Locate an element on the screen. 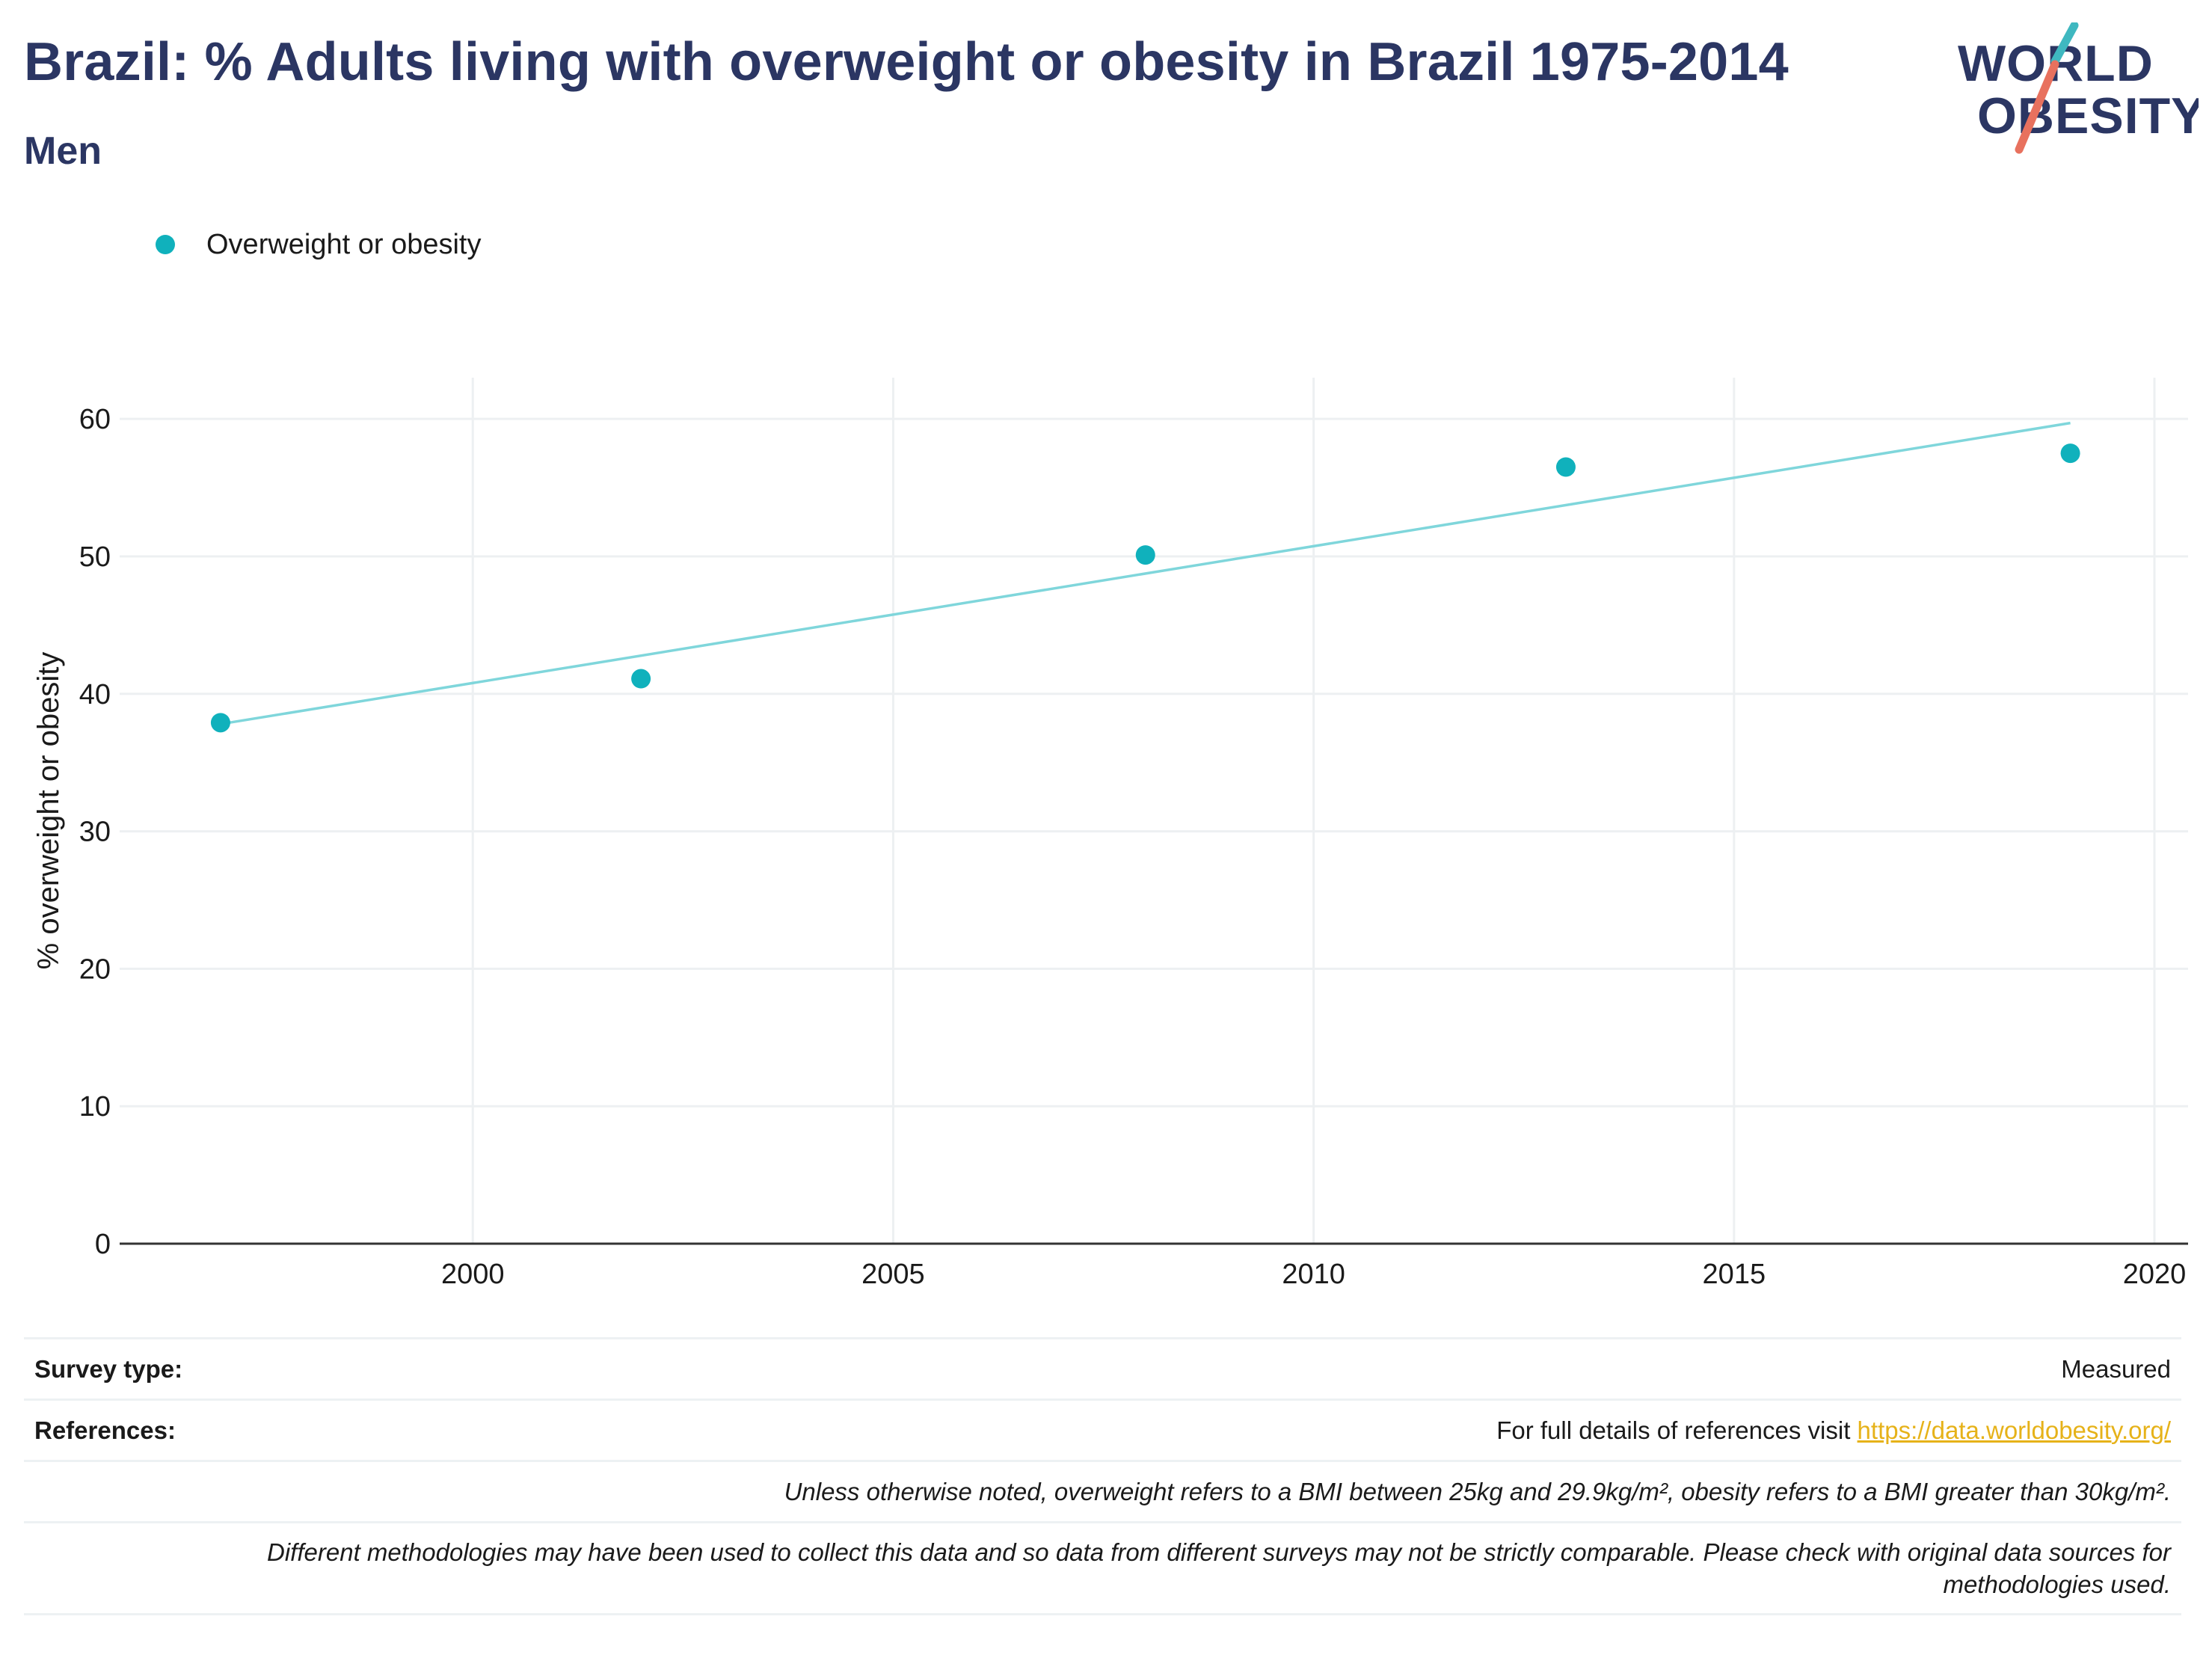 This screenshot has width=2212, height=1655. survey-type-value: Measured is located at coordinates (2116, 1368).